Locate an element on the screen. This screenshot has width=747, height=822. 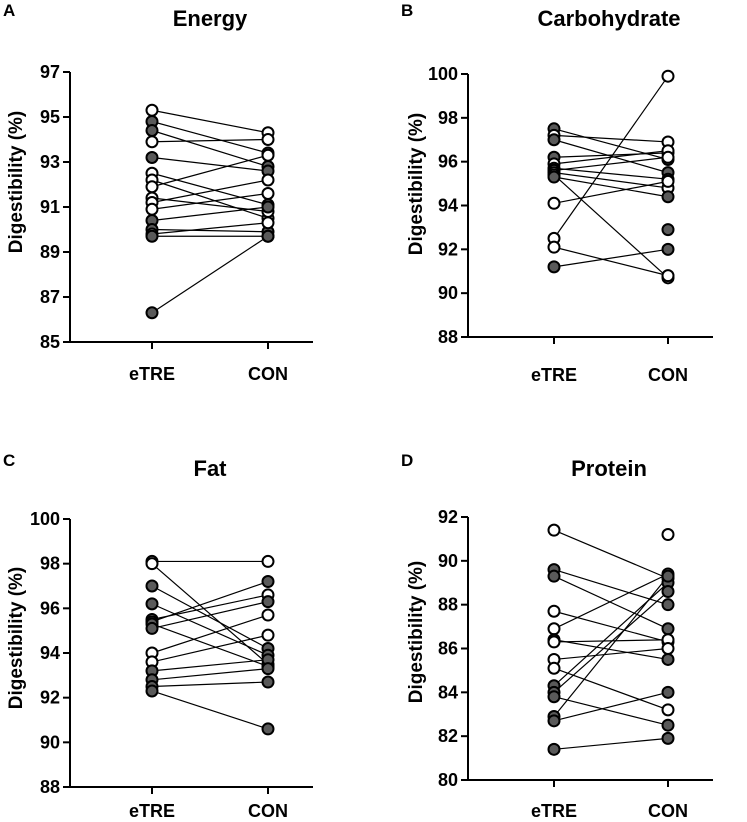
plot-area: 88 90 92 94 96 98 100 is located at coordinates (171, 653).